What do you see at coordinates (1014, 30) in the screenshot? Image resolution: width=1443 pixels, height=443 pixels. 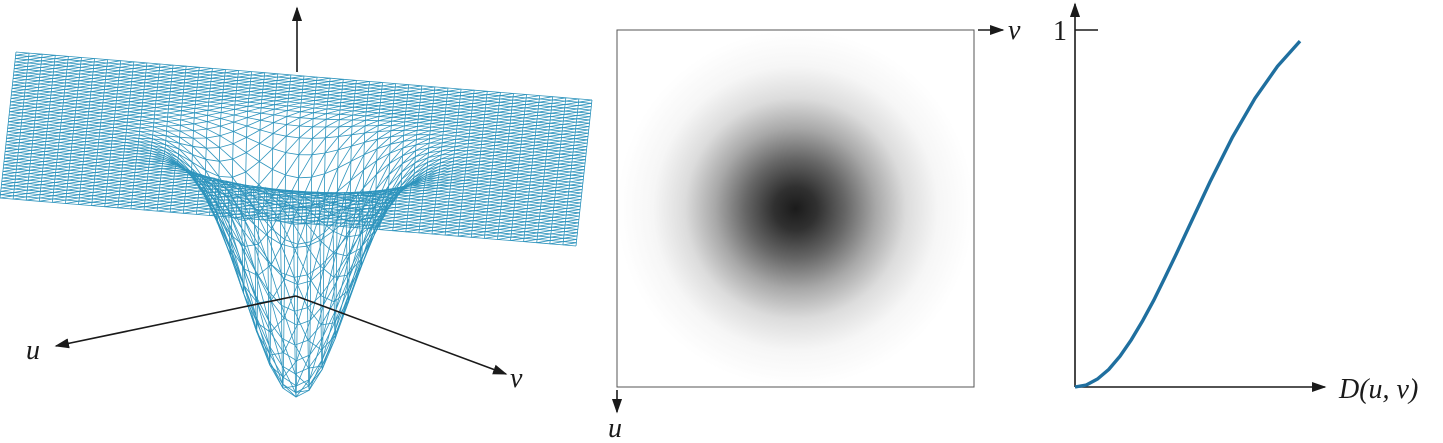 I see `image-v-label: v` at bounding box center [1014, 30].